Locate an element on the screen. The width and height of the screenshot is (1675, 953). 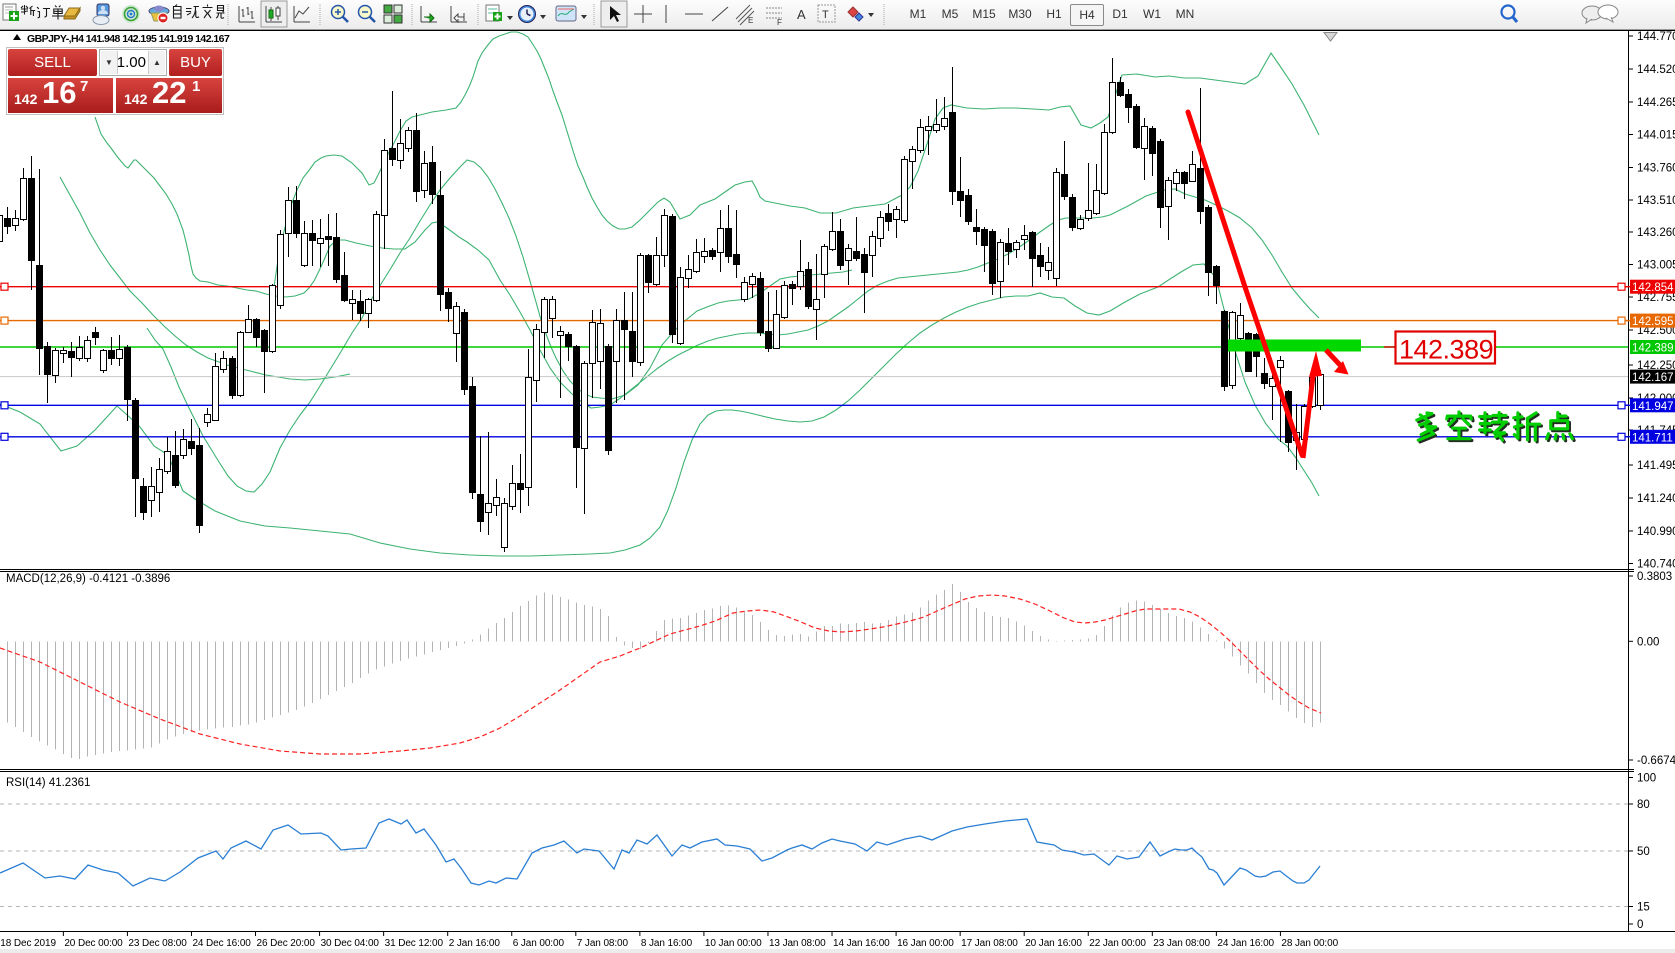
svg-text: 144.015 is located at coordinates (1656, 136).